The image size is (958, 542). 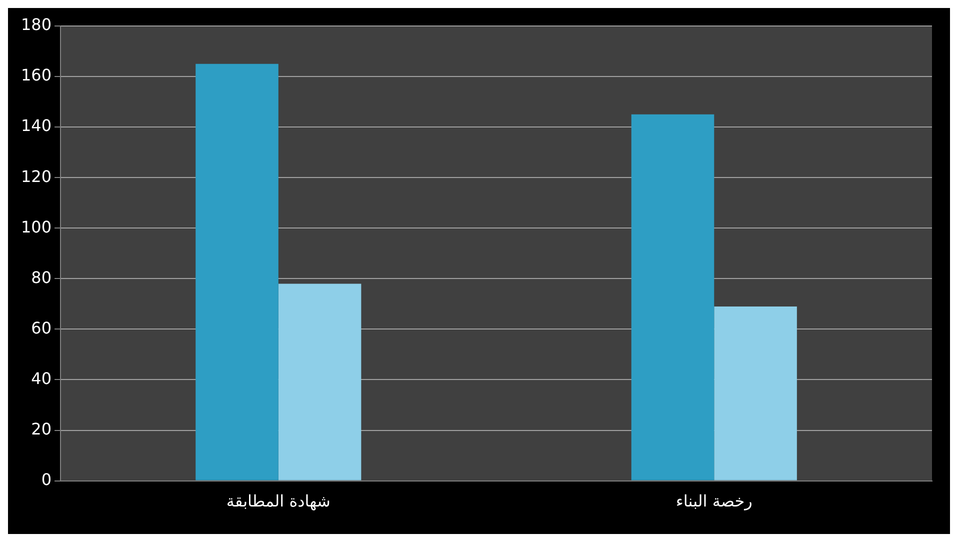 I want to click on y-tick-label: 180, so click(x=36, y=24).